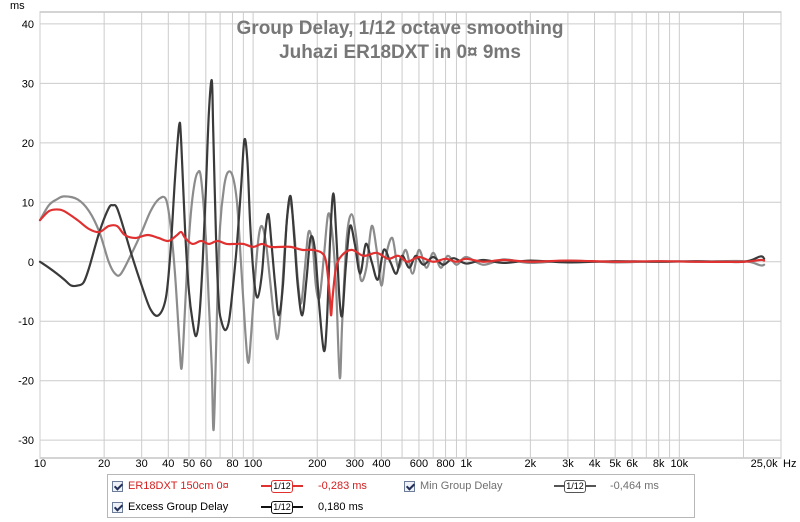 This screenshot has width=800, height=522. I want to click on x-tick-label: 600, so click(419, 464).